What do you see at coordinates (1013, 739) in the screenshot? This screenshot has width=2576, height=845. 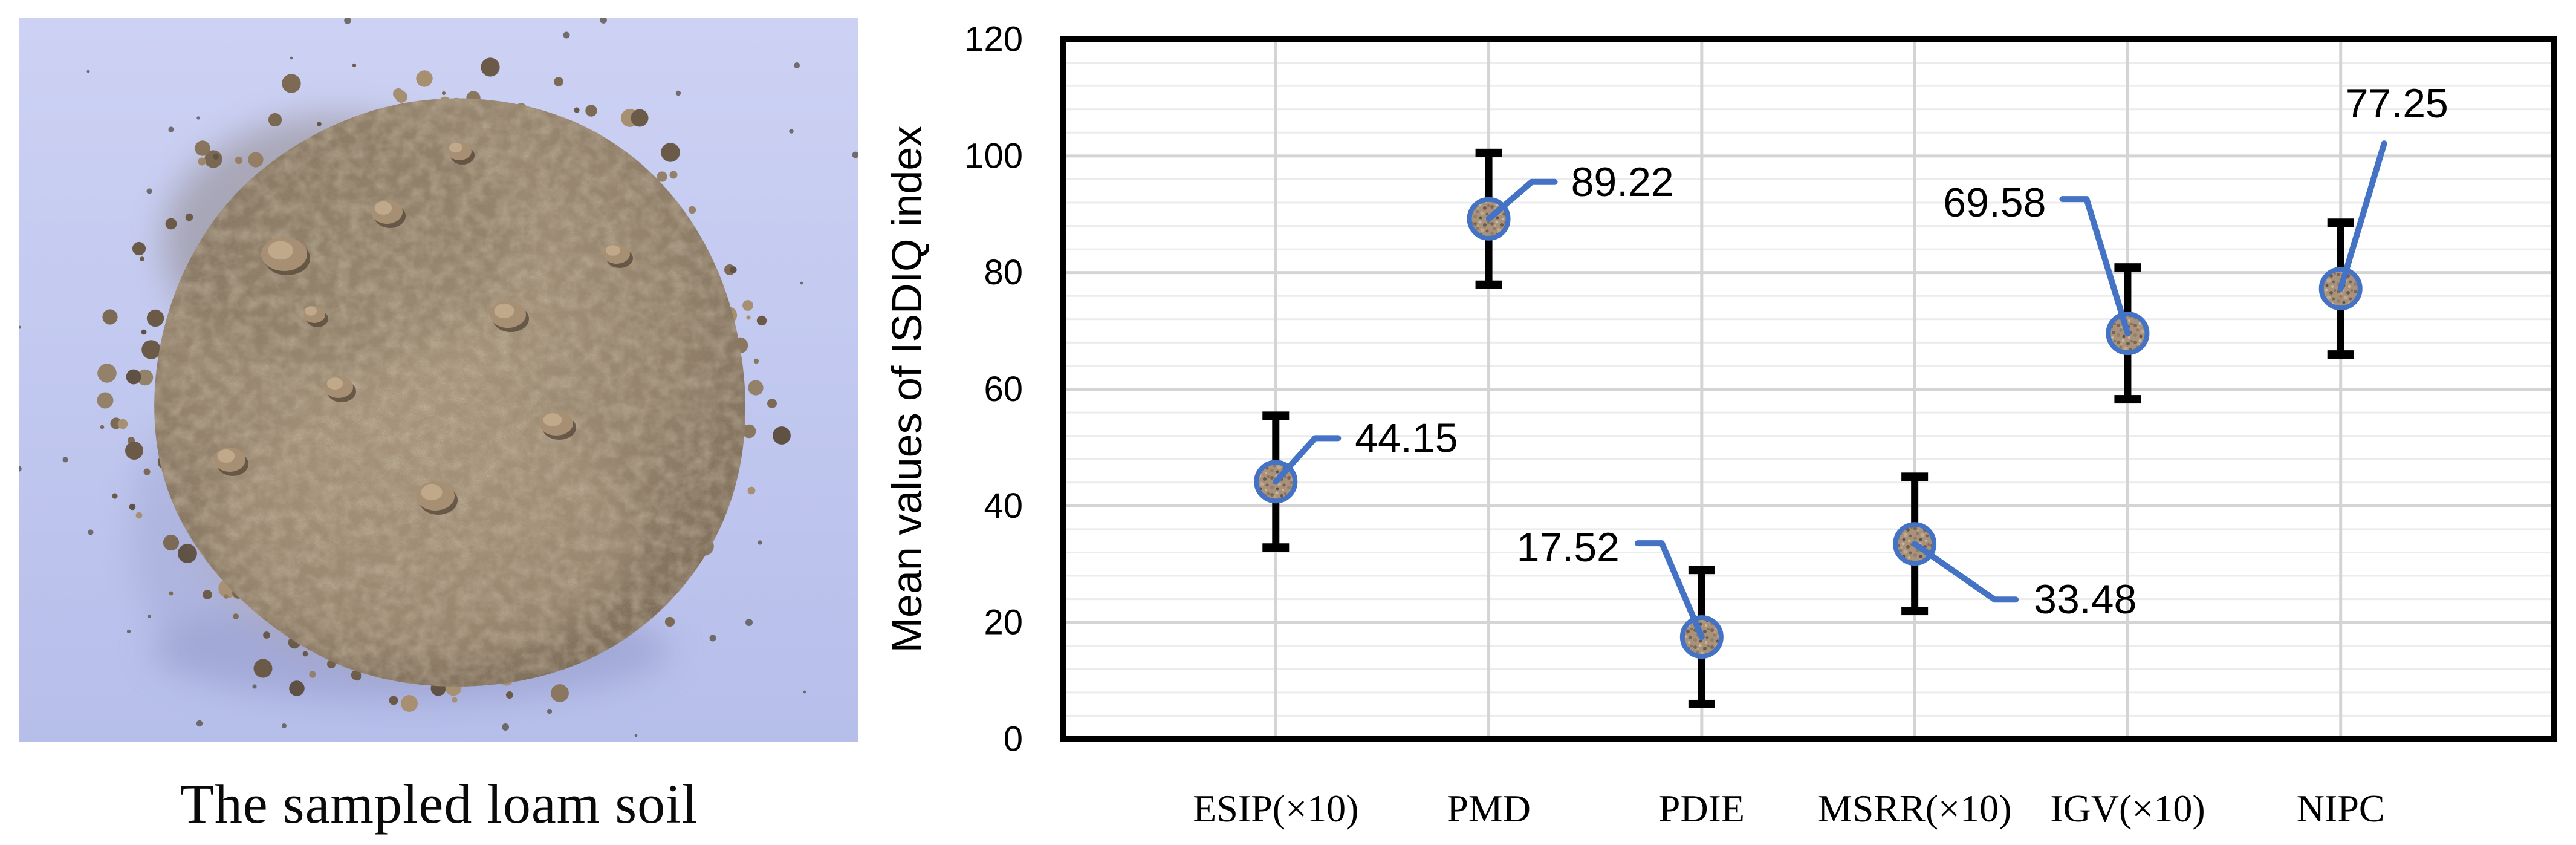 I see `y-tick-label: 0` at bounding box center [1013, 739].